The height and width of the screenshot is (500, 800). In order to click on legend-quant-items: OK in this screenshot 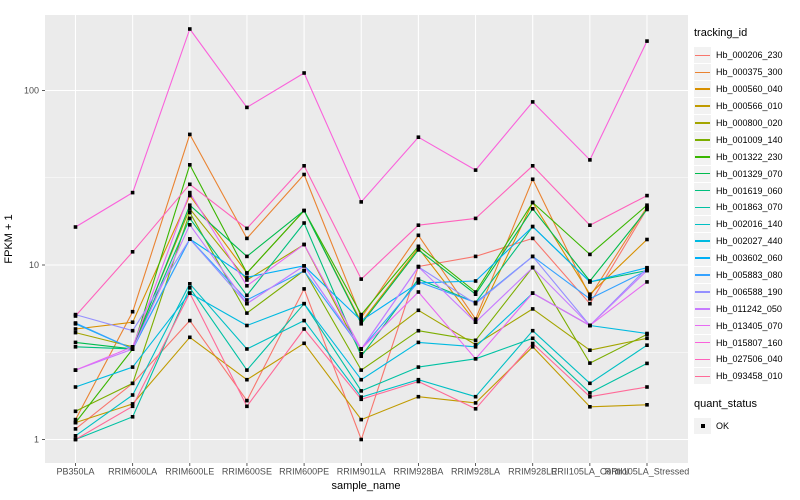, I will do `click(747, 426)`.